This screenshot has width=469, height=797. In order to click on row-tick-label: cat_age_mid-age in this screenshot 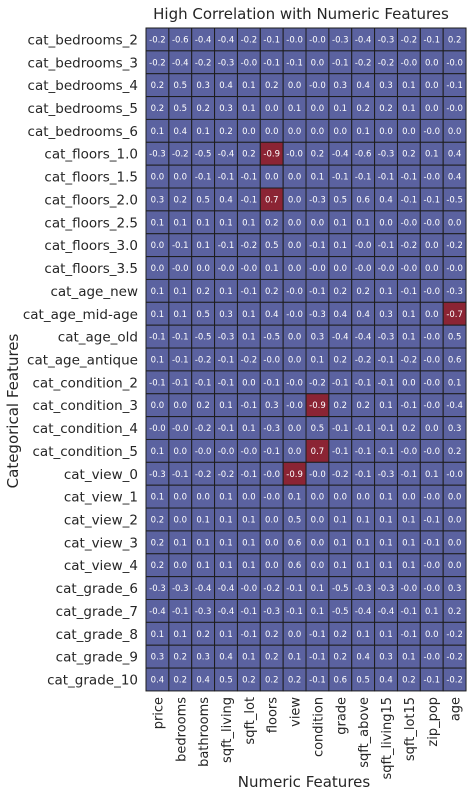, I will do `click(80, 315)`.